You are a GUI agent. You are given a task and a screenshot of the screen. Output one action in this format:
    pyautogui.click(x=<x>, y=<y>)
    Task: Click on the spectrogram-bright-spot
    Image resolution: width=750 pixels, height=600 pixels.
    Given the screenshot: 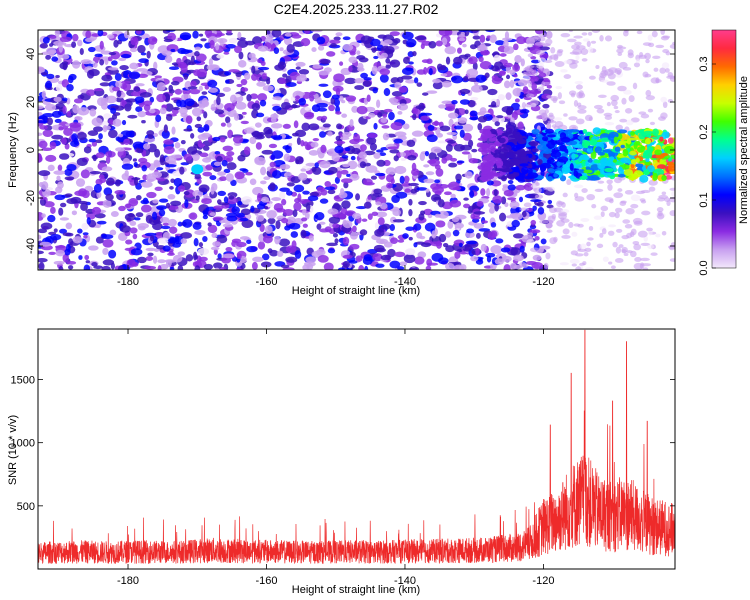 What is the action you would take?
    pyautogui.click(x=197, y=169)
    